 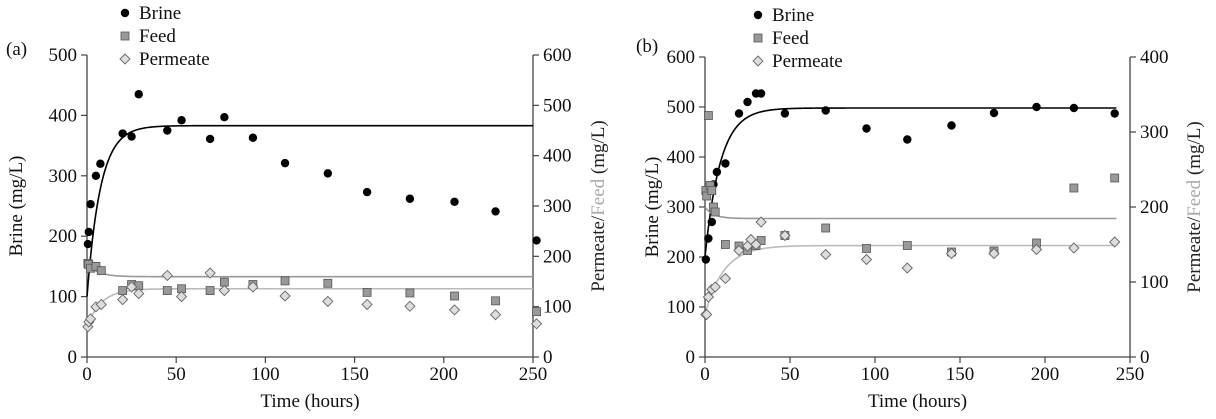 What do you see at coordinates (16, 49) in the screenshot?
I see `panel-label: (a)` at bounding box center [16, 49].